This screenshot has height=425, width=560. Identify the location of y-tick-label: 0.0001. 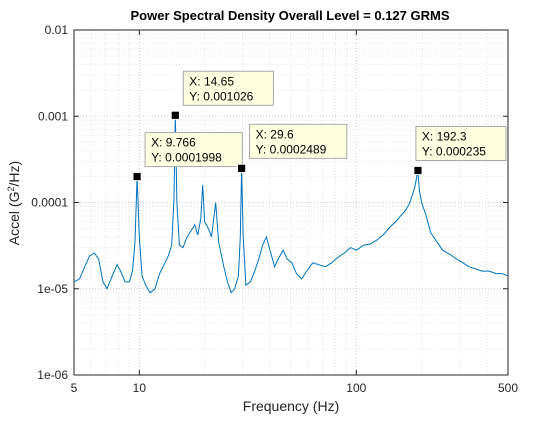
(49, 203).